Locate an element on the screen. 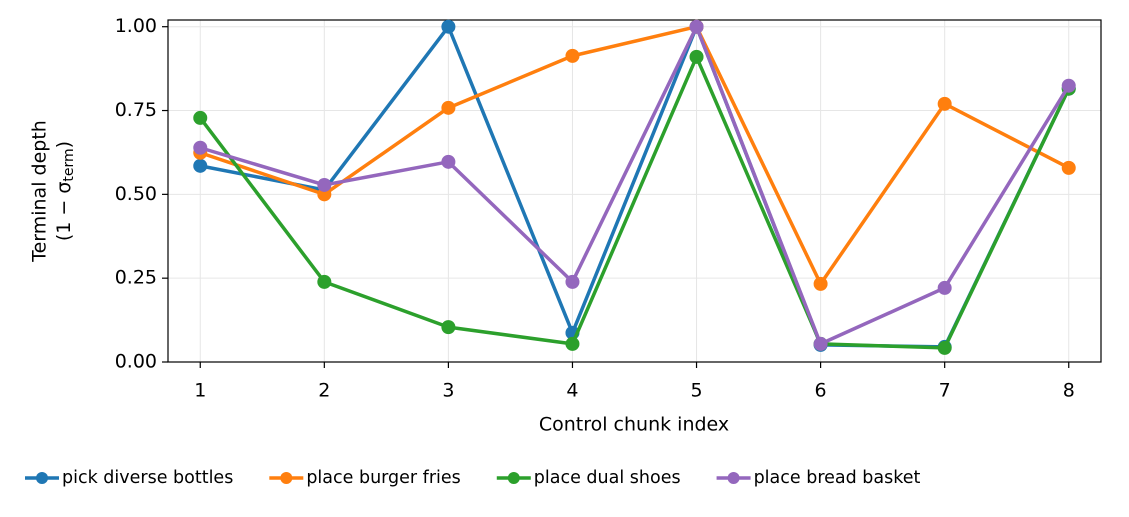  legend-label: place burger fries is located at coordinates (383, 478).